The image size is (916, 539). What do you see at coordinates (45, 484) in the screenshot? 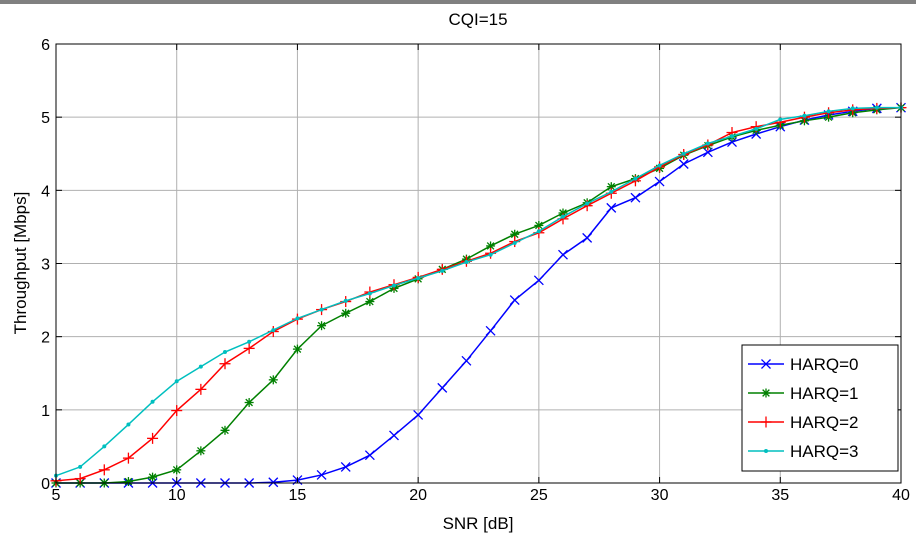
I see `y-tick-label: 0` at bounding box center [45, 484].